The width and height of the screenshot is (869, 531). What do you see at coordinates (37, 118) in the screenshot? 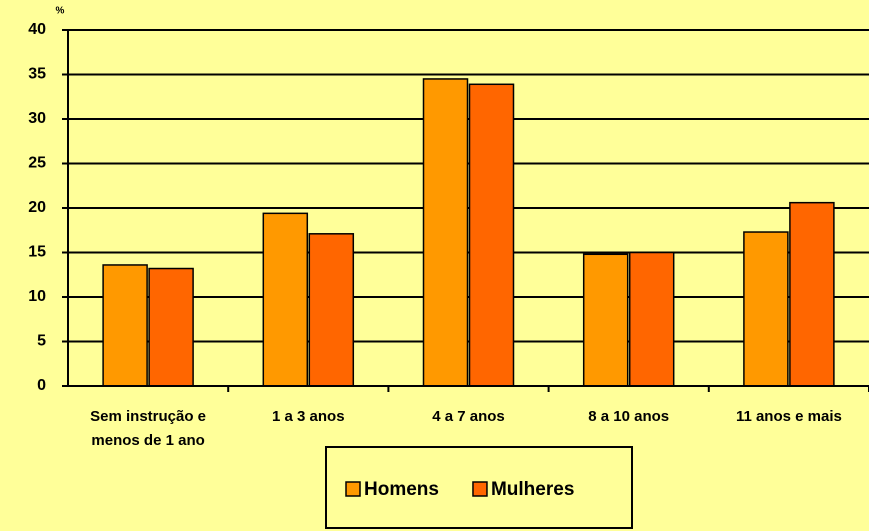
I see `y-tick-label: 30` at bounding box center [37, 118].